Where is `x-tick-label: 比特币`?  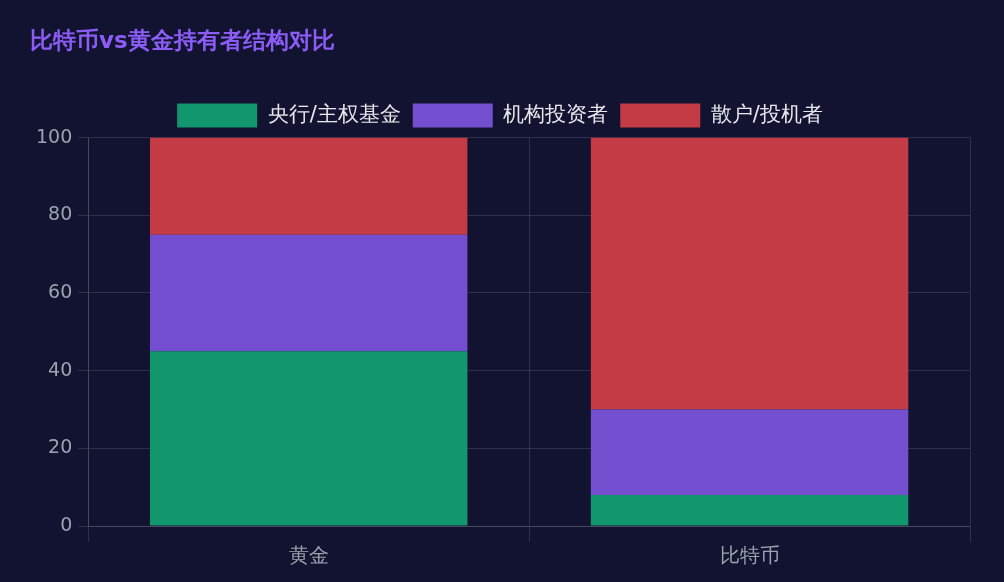 x-tick-label: 比特币 is located at coordinates (749, 555).